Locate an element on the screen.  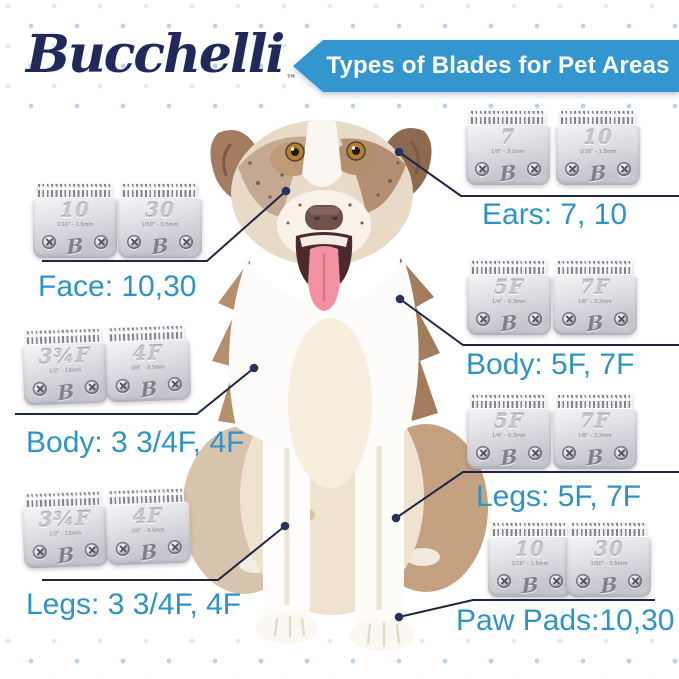
blade-face-30: 30 1/50" - 0.5mm B is located at coordinates (160, 221).